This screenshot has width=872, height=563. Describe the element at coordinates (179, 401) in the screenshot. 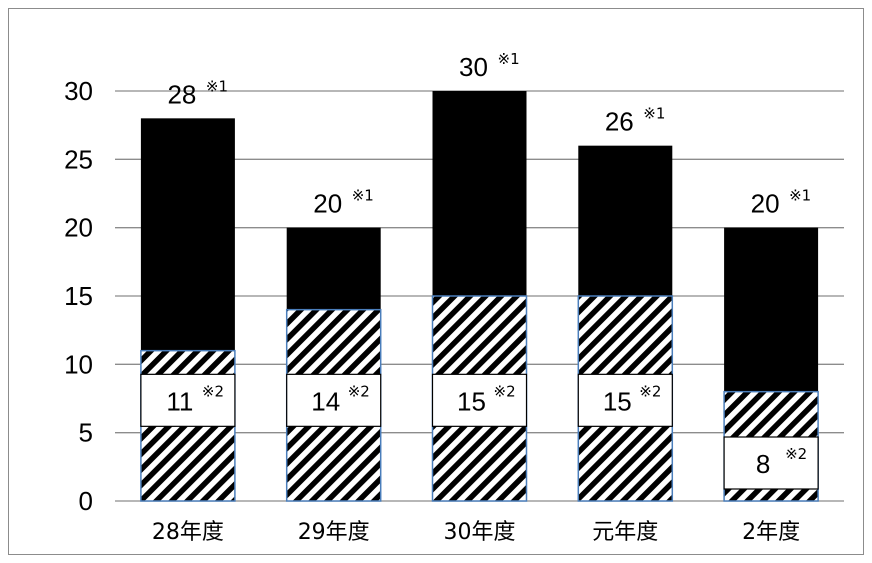

I see `part-label: 11` at that location.